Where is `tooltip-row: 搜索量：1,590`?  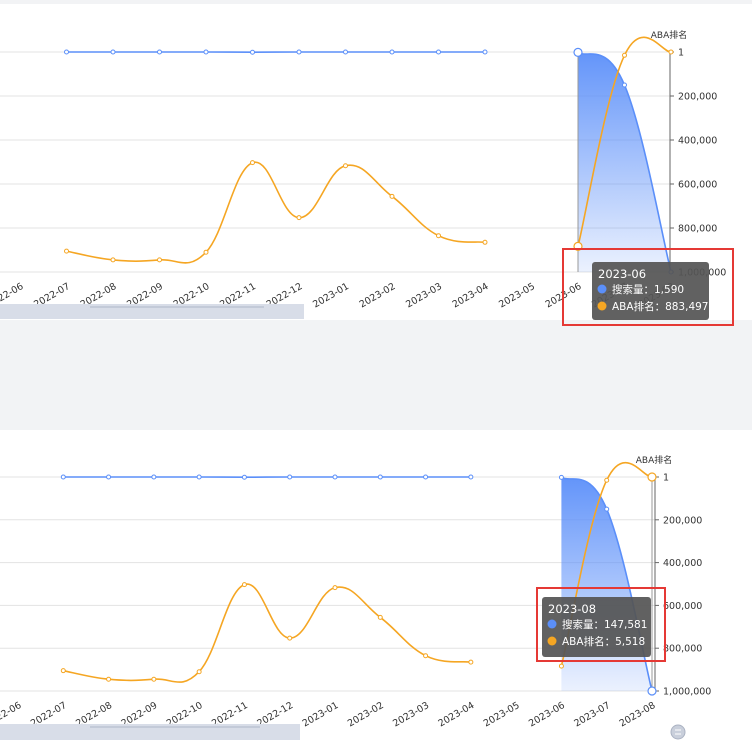 tooltip-row: 搜索量：1,590 is located at coordinates (648, 289).